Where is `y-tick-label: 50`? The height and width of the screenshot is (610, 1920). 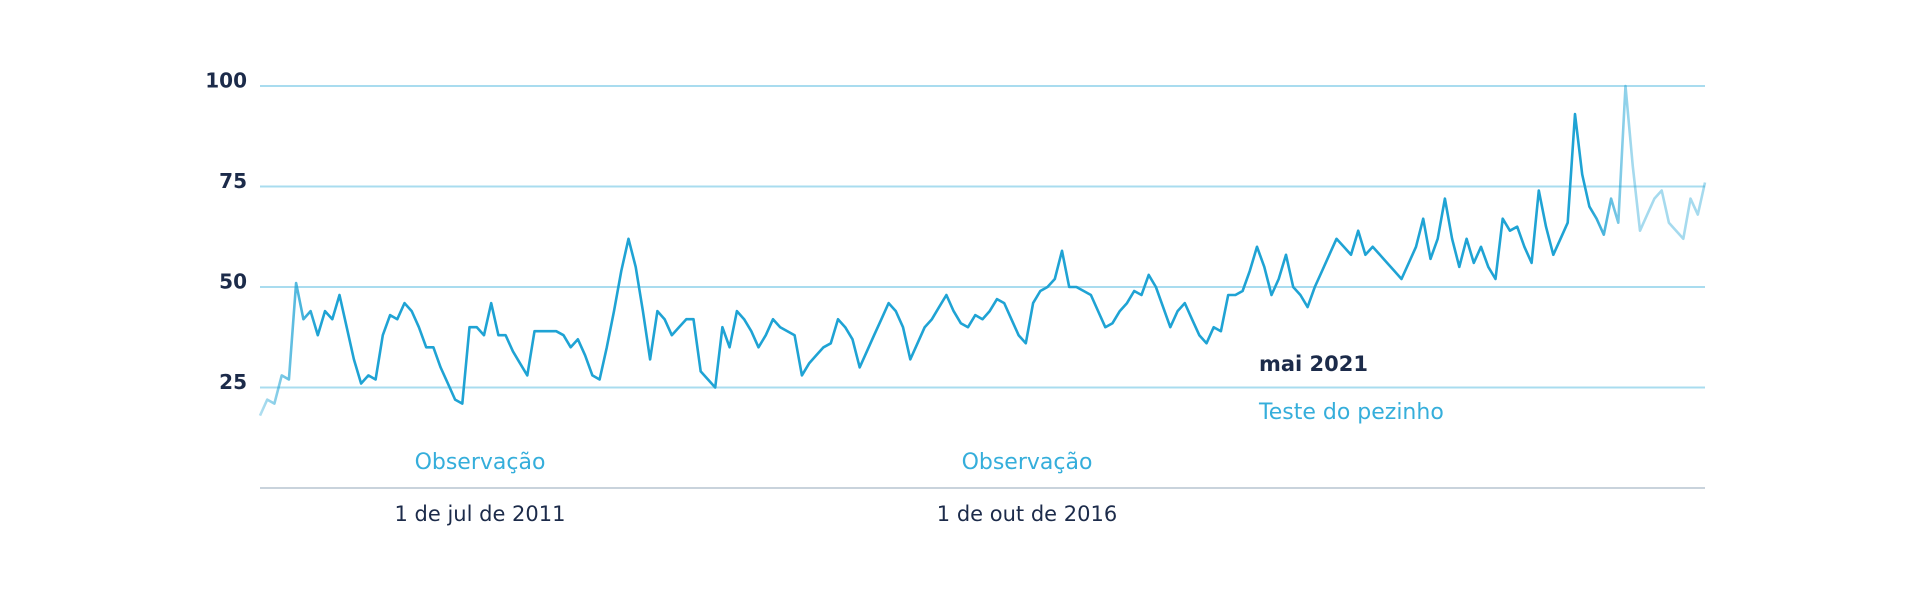 y-tick-label: 50 is located at coordinates (233, 282).